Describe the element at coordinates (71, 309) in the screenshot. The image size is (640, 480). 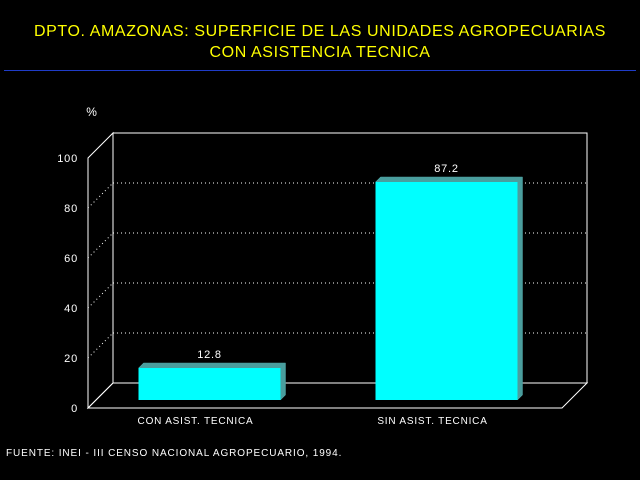
I see `y-tick-label: 40` at that location.